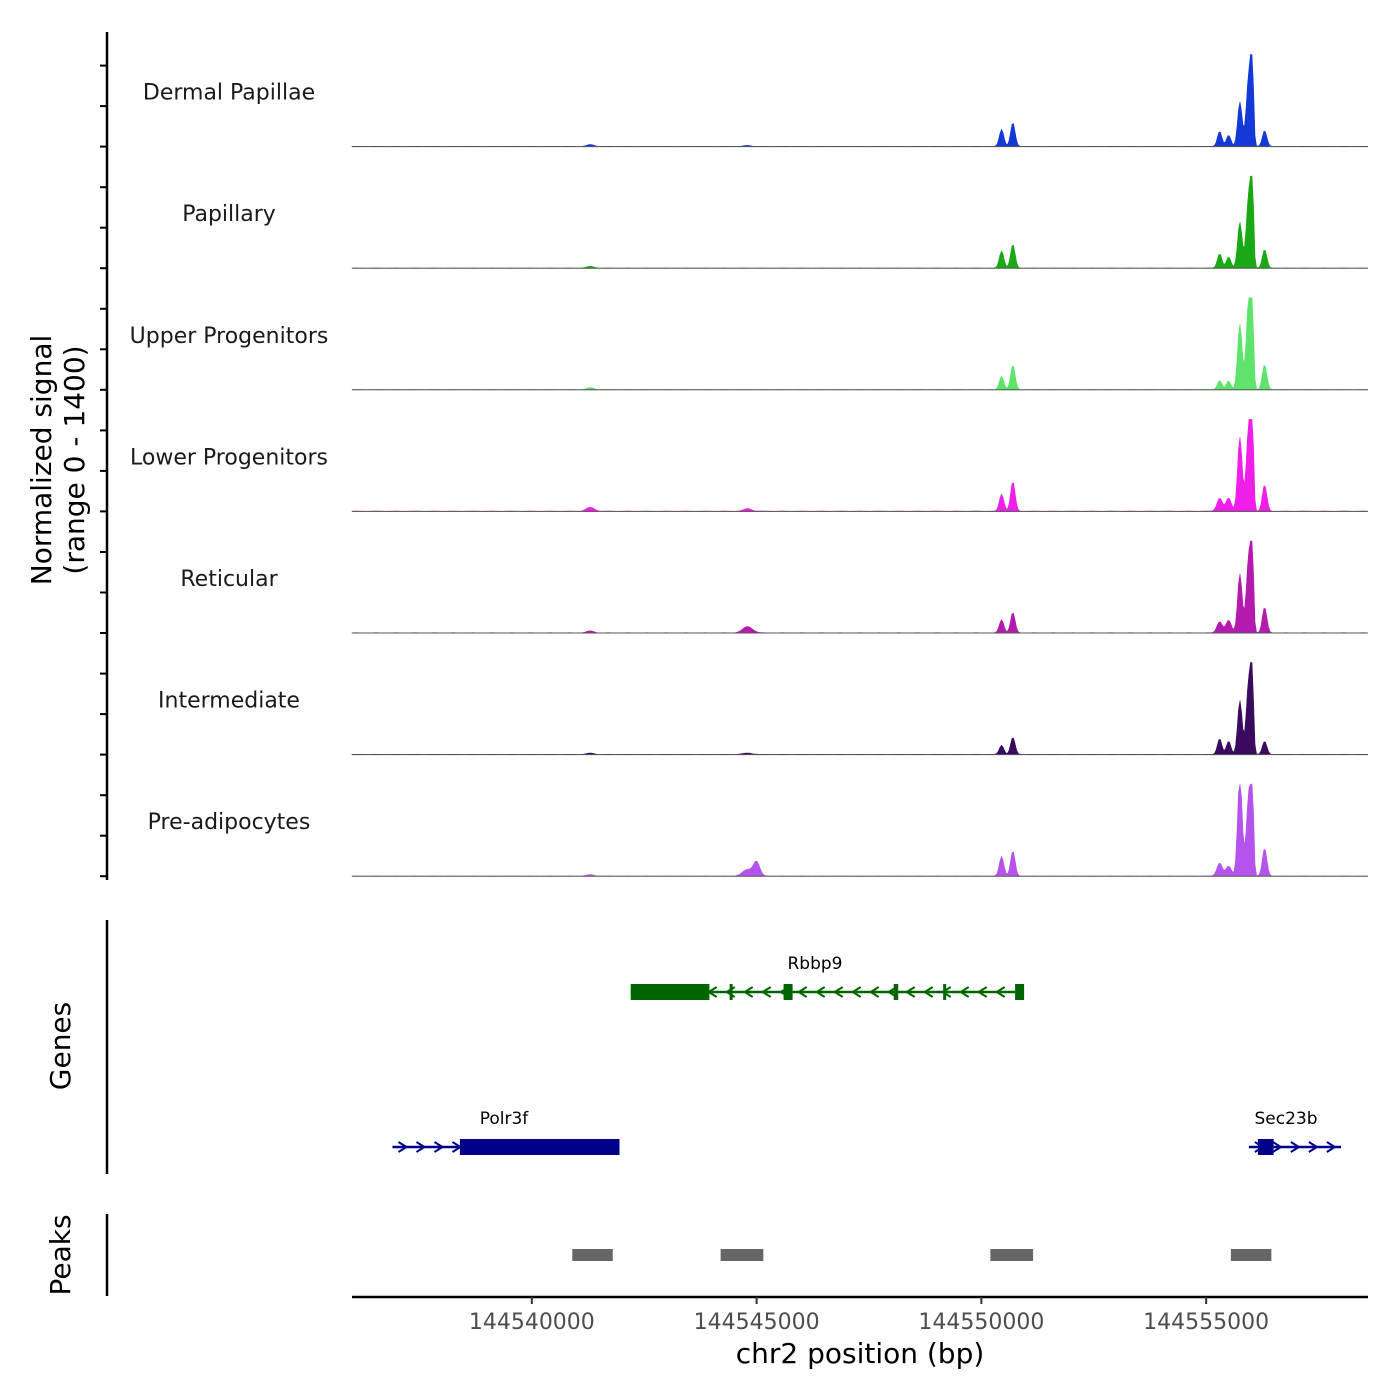 The height and width of the screenshot is (1400, 1400). I want to click on gene-label: Sec23b, so click(1285, 1119).